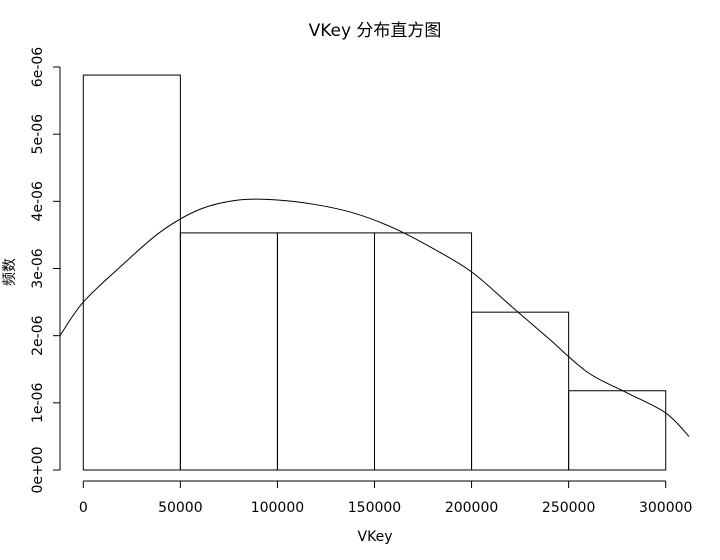 Image resolution: width=720 pixels, height=560 pixels. I want to click on x-axis-label: VKey, so click(375, 537).